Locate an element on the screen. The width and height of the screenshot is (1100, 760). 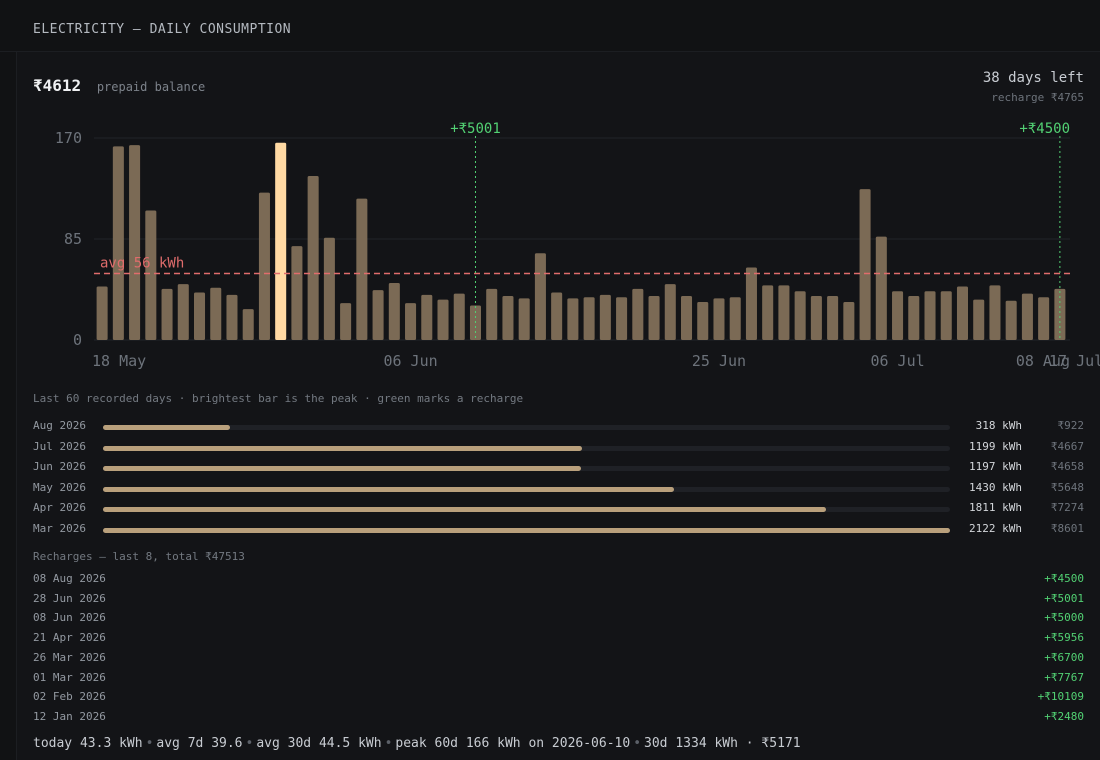
month-cost: ₹5648 is located at coordinates (1067, 487).